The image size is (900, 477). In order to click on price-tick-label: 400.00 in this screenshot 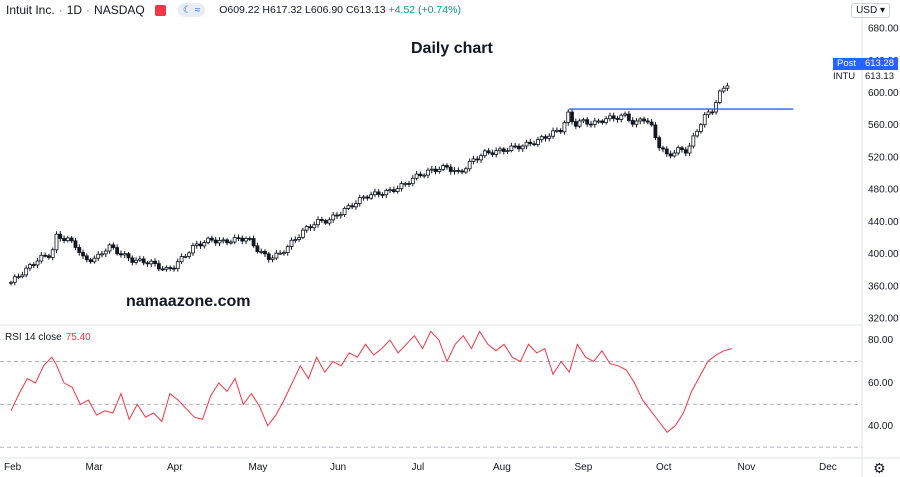, I will do `click(883, 254)`.